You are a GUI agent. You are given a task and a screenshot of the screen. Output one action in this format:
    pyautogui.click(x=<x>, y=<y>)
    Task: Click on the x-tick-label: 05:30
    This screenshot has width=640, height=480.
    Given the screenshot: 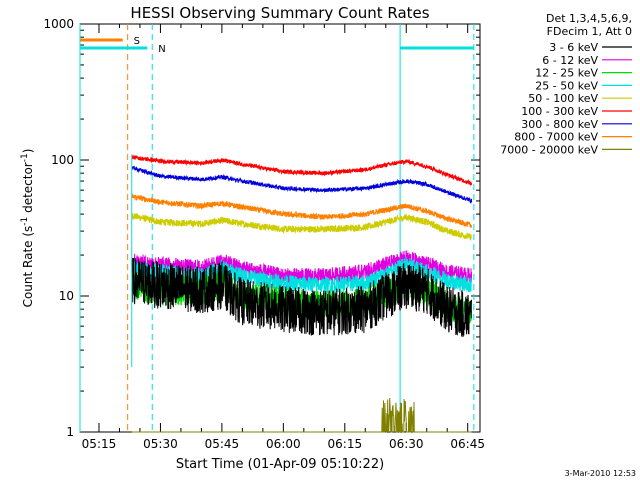 What is the action you would take?
    pyautogui.click(x=160, y=444)
    